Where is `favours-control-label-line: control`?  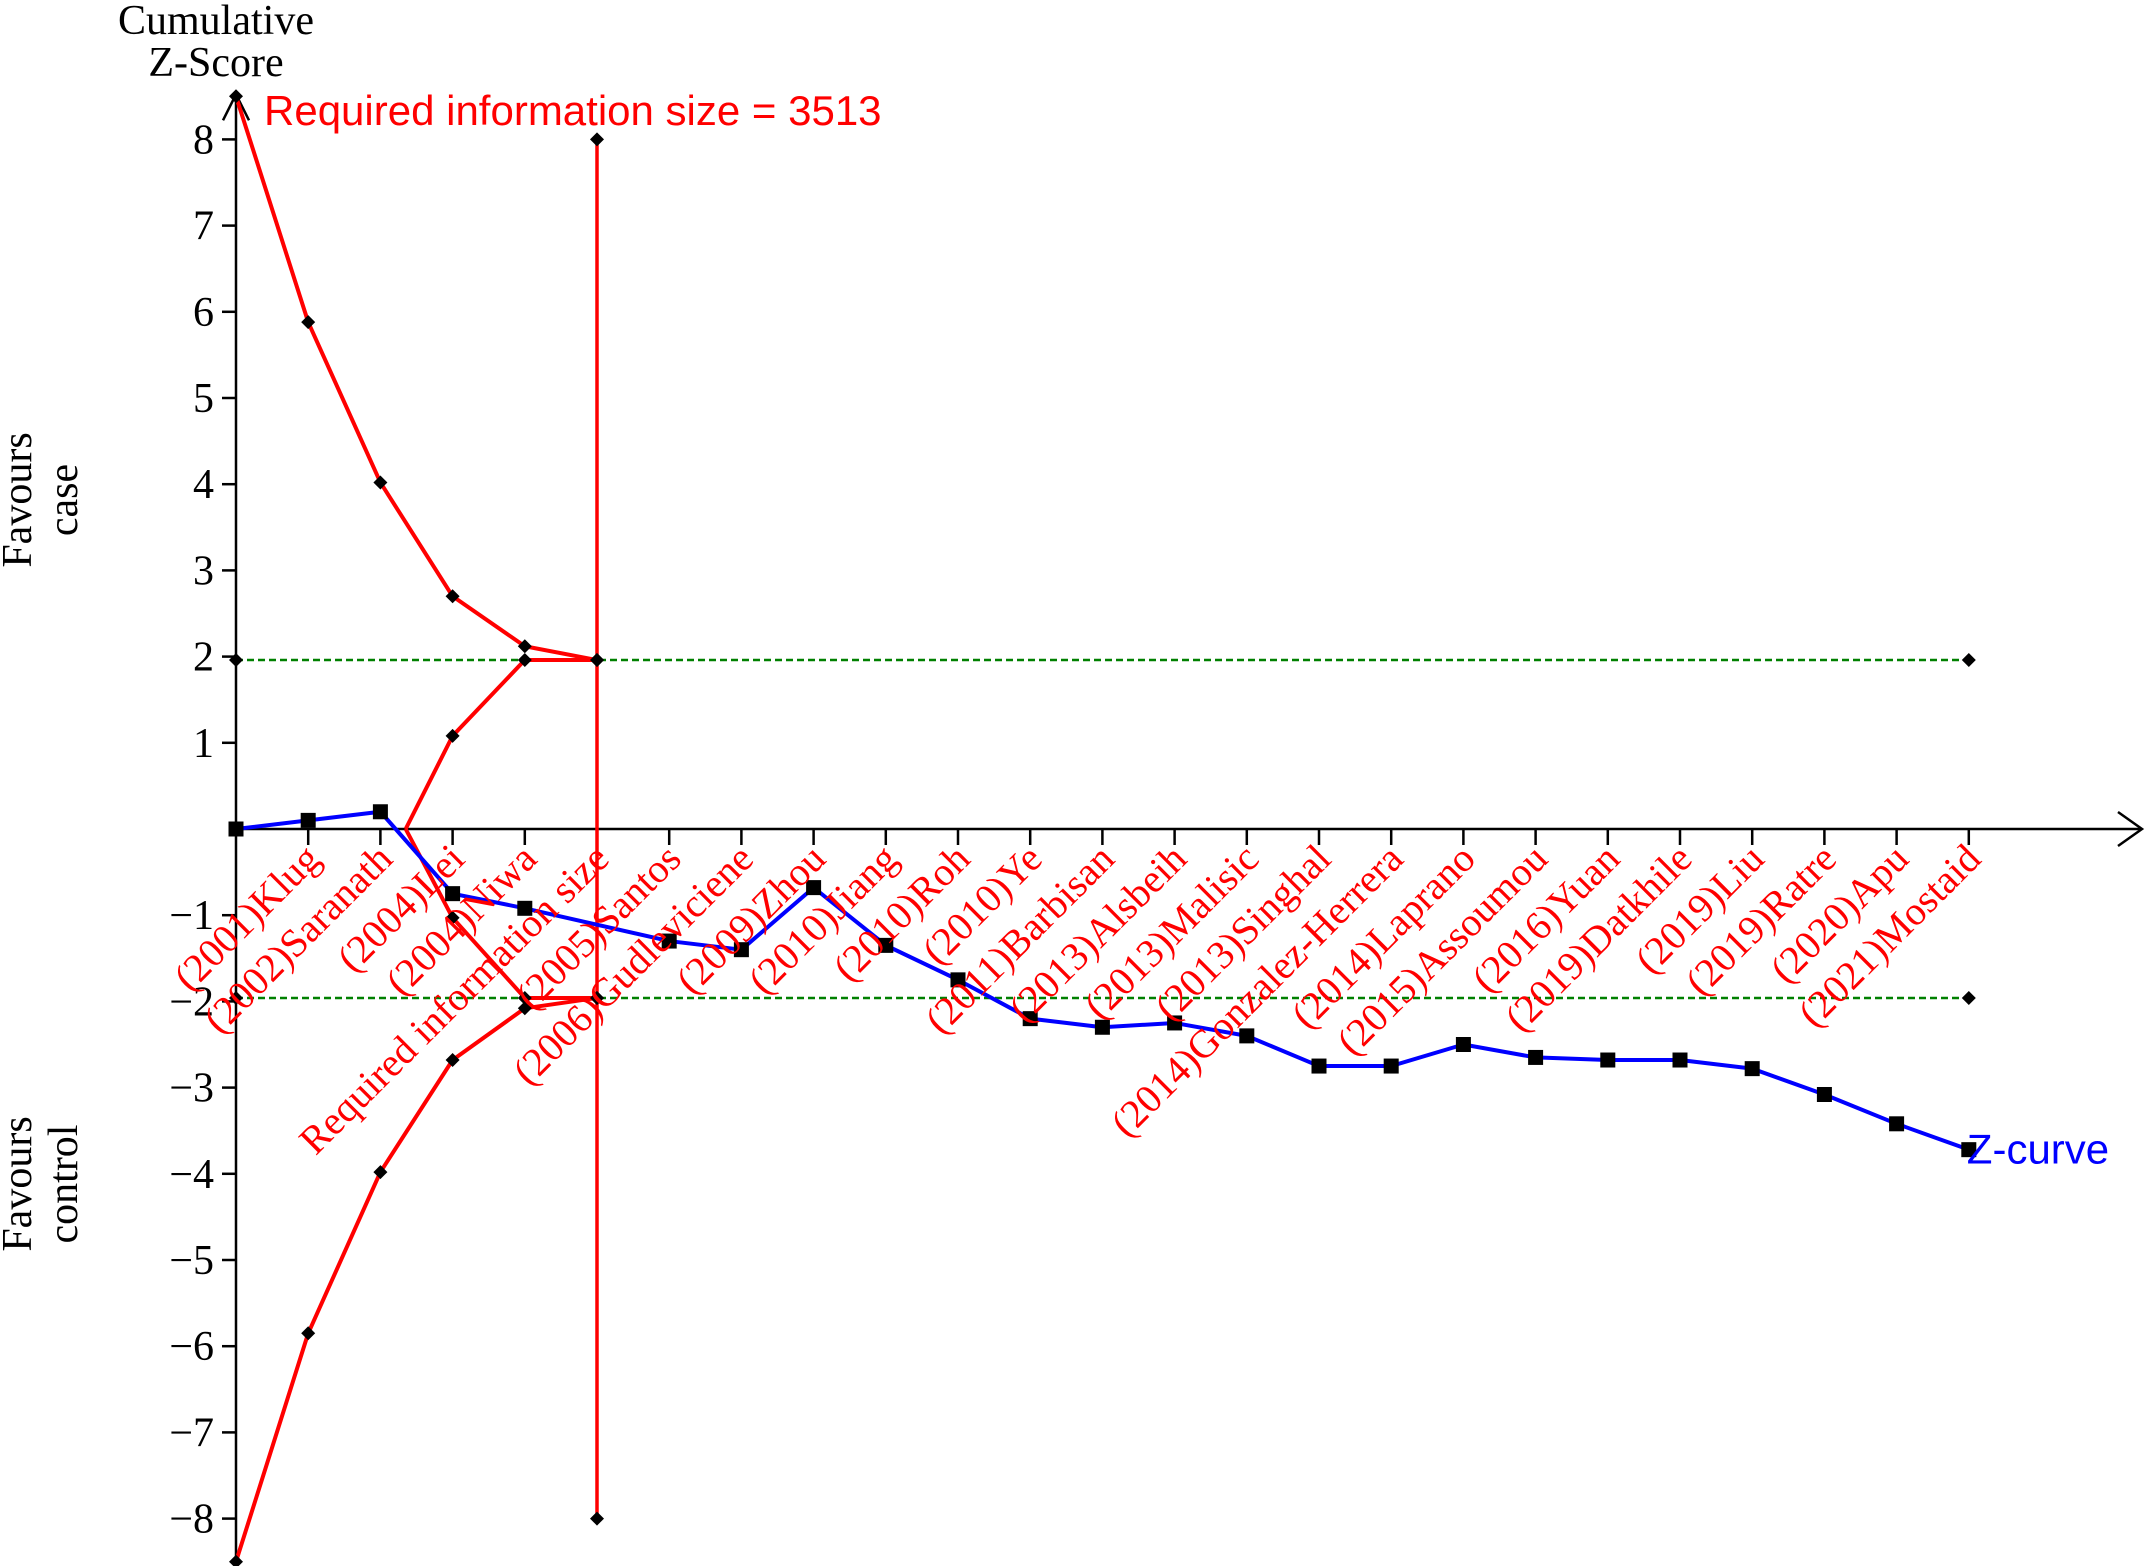 favours-control-label-line: control is located at coordinates (64, 1184).